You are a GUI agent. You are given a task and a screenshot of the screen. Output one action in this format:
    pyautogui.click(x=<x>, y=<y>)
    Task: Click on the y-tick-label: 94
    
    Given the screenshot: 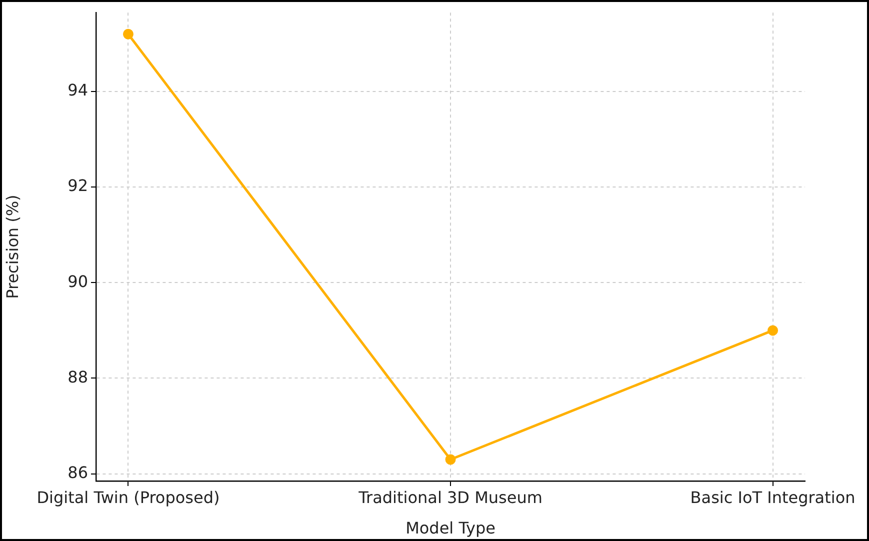 What is the action you would take?
    pyautogui.click(x=78, y=90)
    